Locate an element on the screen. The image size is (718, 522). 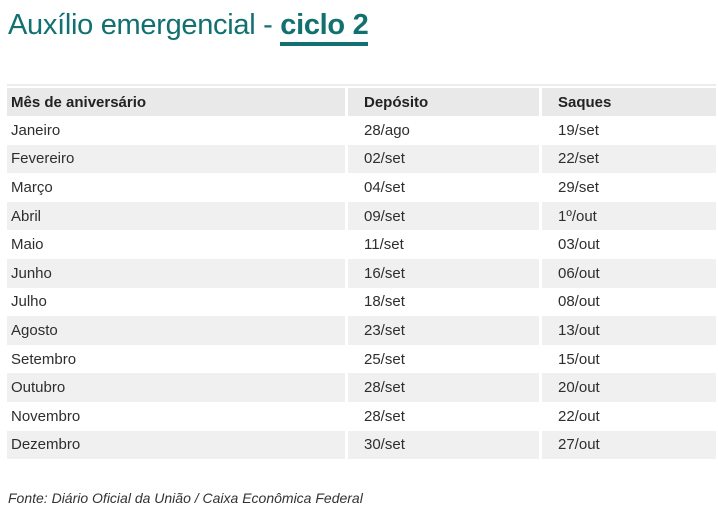
withdrawal-date-cell: 20/out is located at coordinates (629, 387).